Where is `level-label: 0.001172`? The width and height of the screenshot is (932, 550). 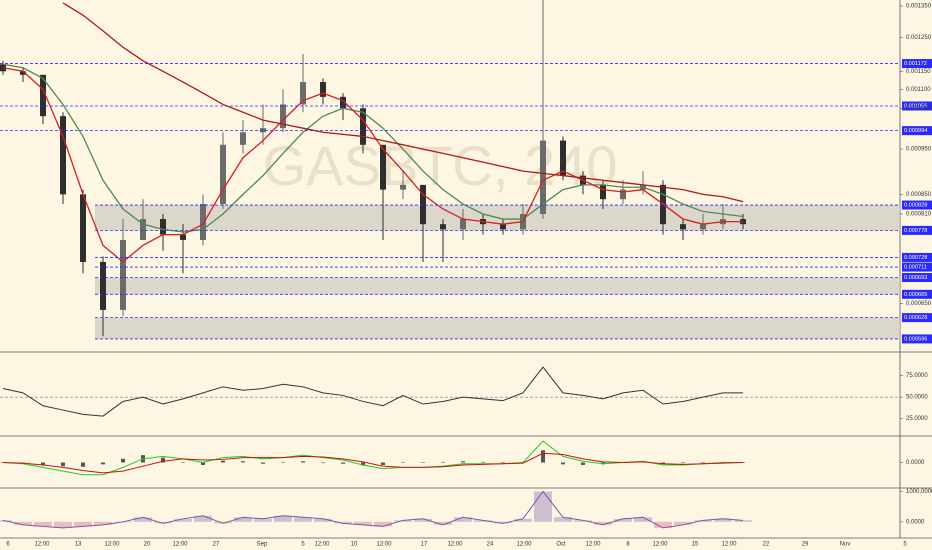 level-label: 0.001172 is located at coordinates (915, 64).